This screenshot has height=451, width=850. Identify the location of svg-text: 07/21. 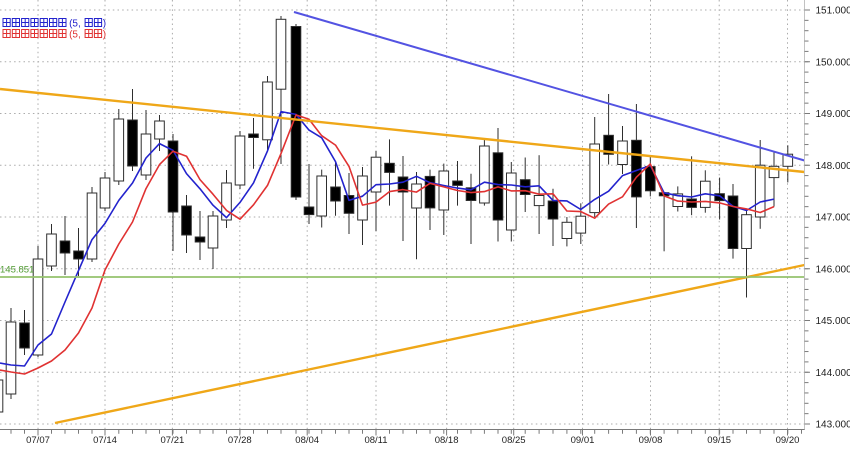
(173, 440).